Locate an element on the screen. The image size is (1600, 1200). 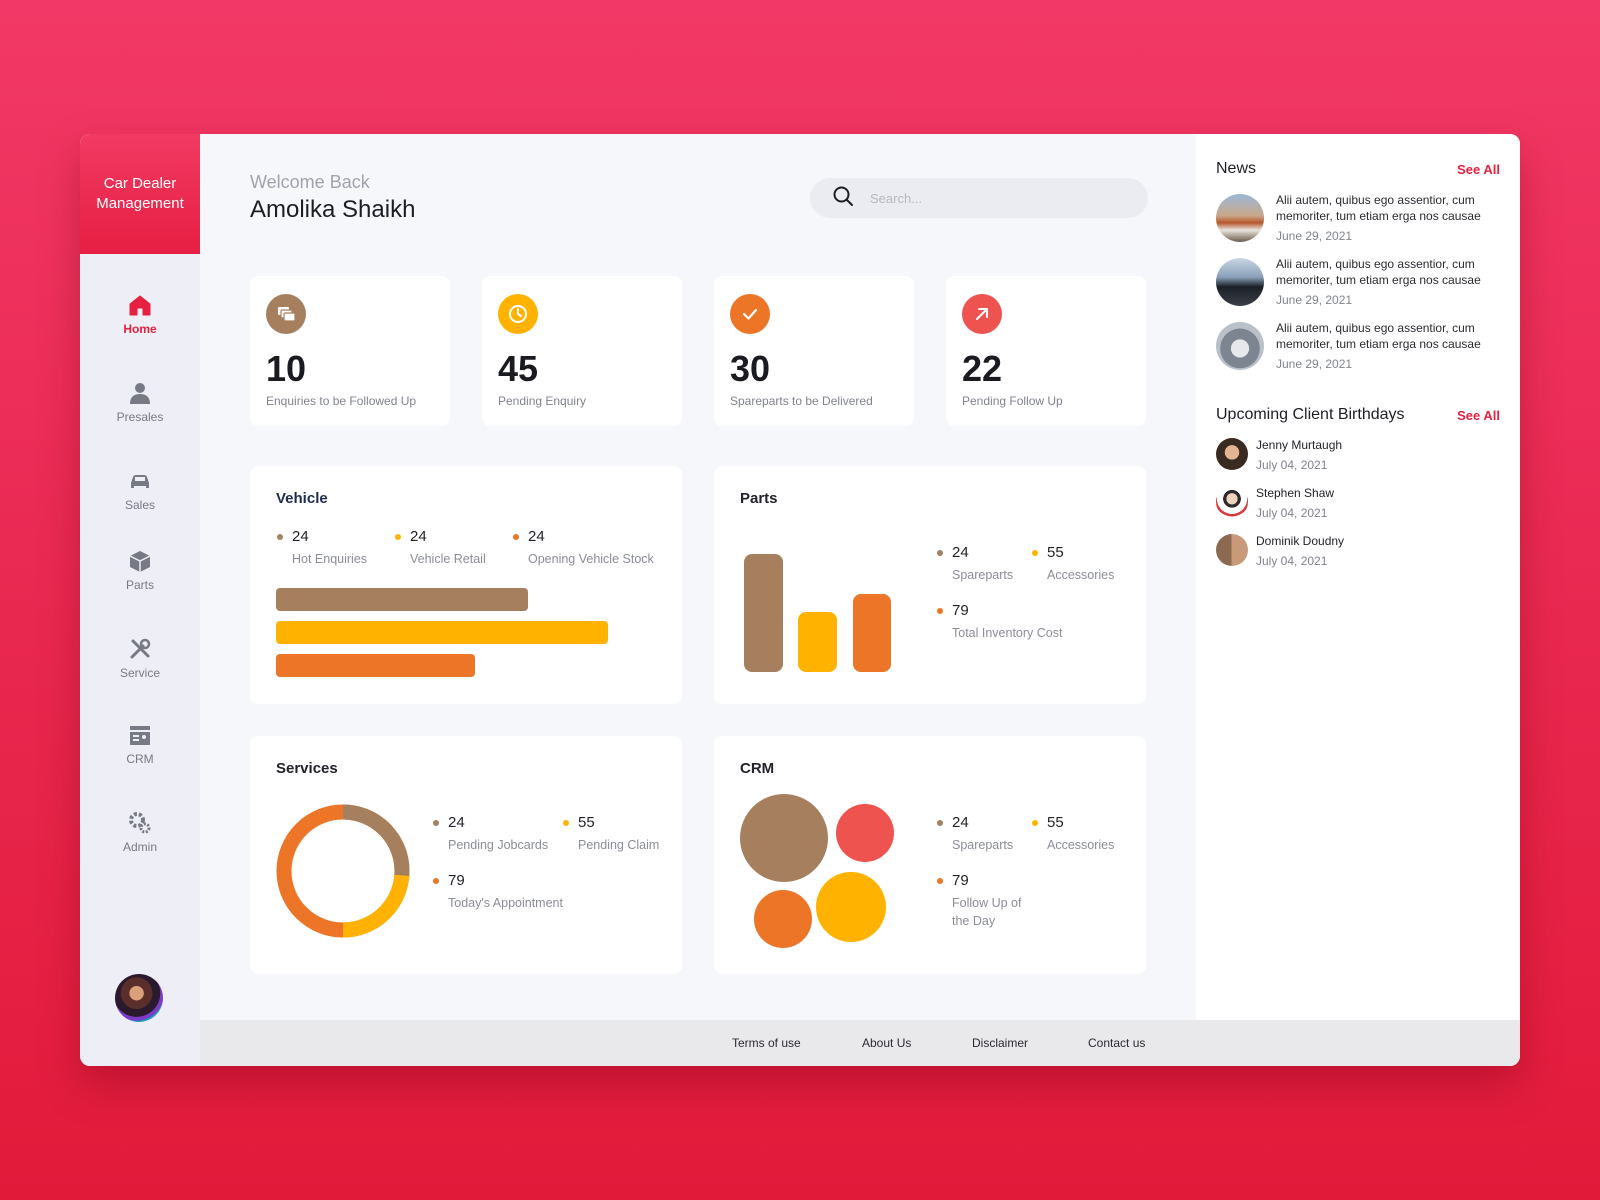
home-icon is located at coordinates (140, 305).